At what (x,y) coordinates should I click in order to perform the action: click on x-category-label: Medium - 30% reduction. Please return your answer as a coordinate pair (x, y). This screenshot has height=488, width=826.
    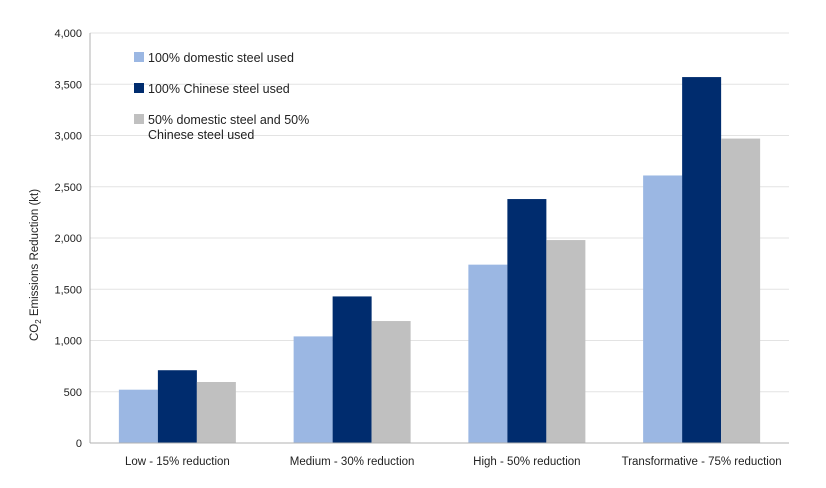
    Looking at the image, I should click on (352, 462).